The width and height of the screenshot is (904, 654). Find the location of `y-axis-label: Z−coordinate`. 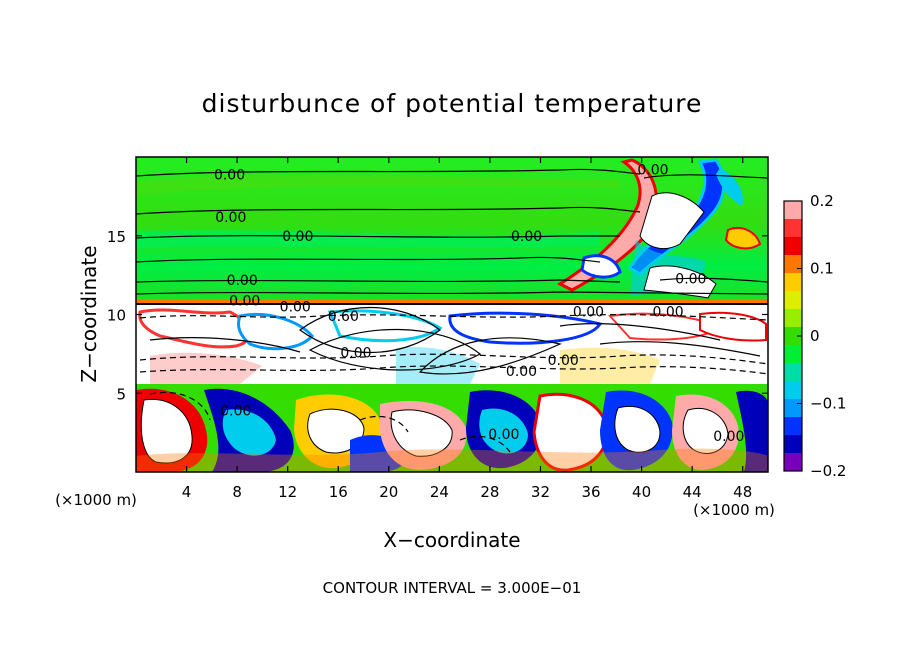

y-axis-label: Z−coordinate is located at coordinates (89, 313).